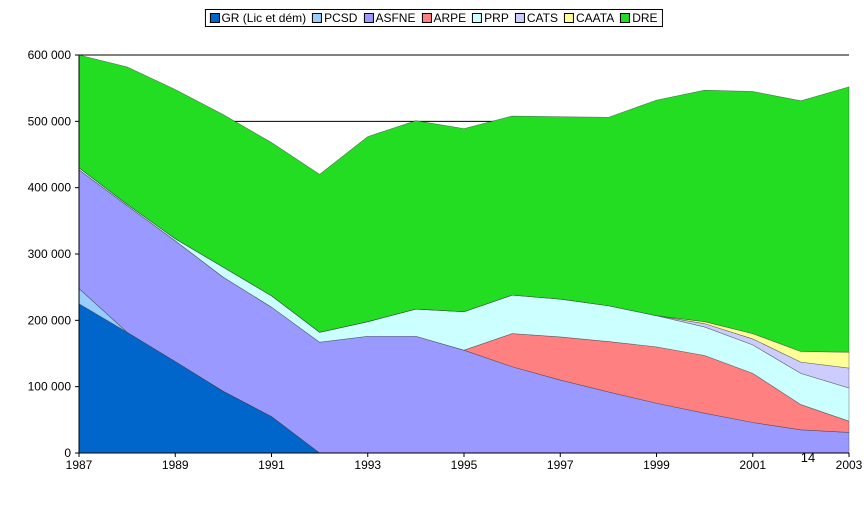 Image resolution: width=867 pixels, height=506 pixels. I want to click on legend-item: PRP, so click(490, 18).